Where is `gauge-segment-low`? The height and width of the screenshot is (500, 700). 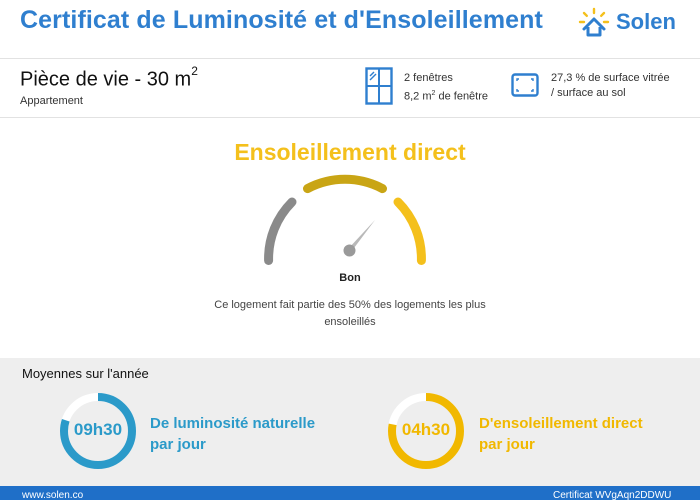 gauge-segment-low is located at coordinates (280, 231).